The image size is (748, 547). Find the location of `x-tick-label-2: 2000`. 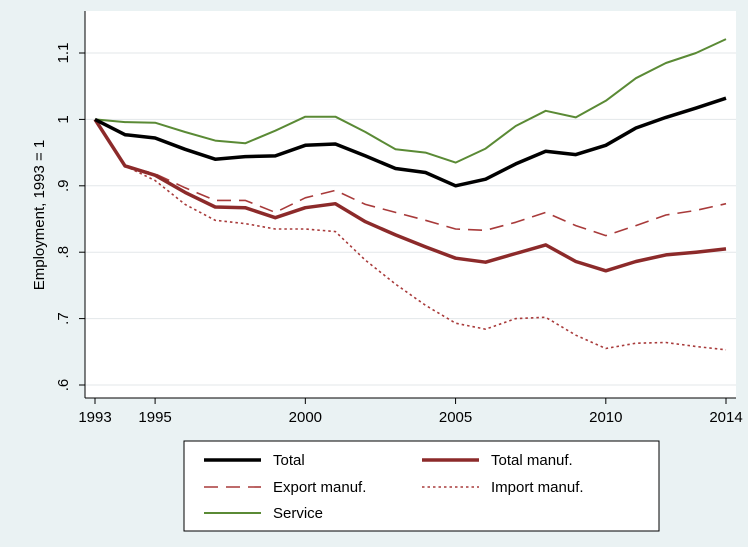

x-tick-label-2: 2000 is located at coordinates (305, 417).